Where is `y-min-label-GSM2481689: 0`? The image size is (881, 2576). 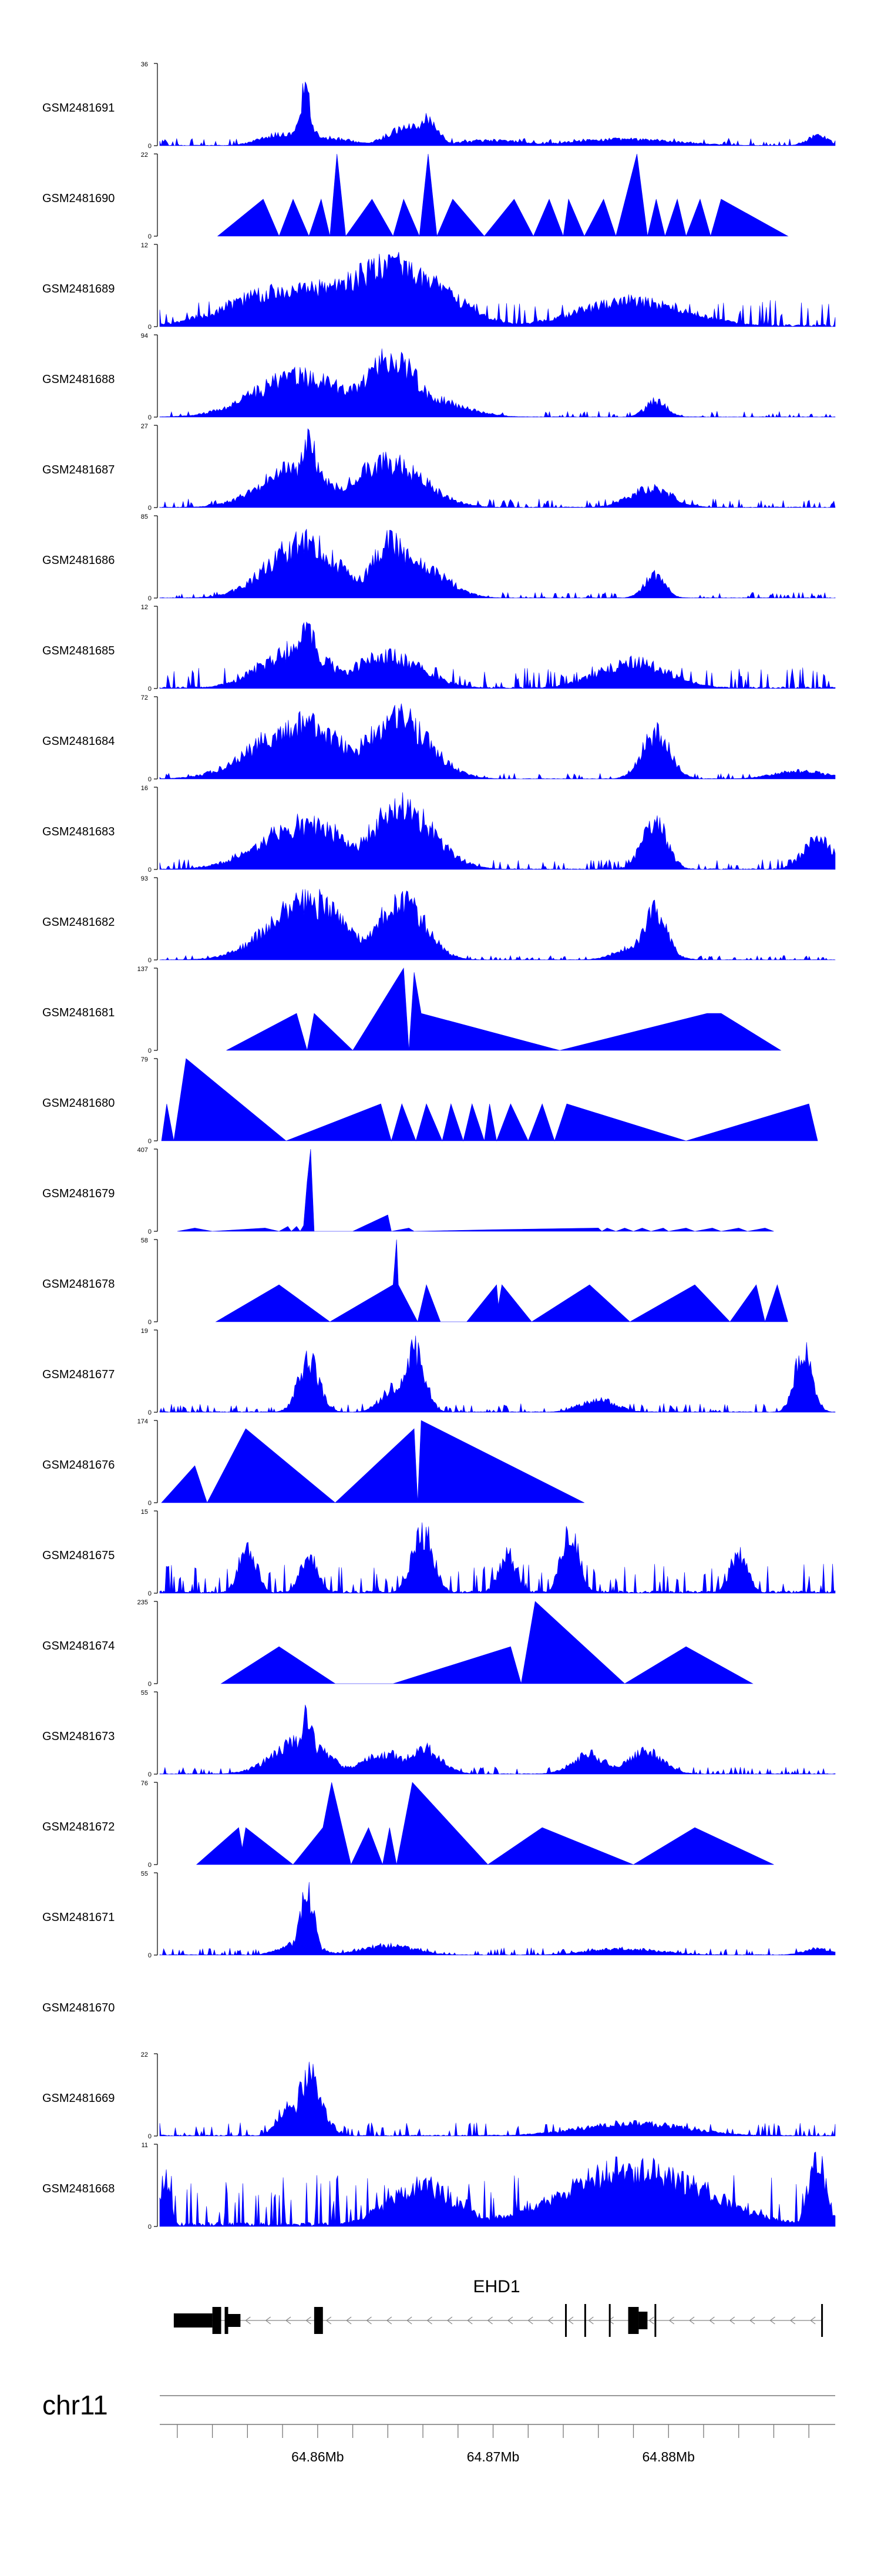 y-min-label-GSM2481689: 0 is located at coordinates (150, 327).